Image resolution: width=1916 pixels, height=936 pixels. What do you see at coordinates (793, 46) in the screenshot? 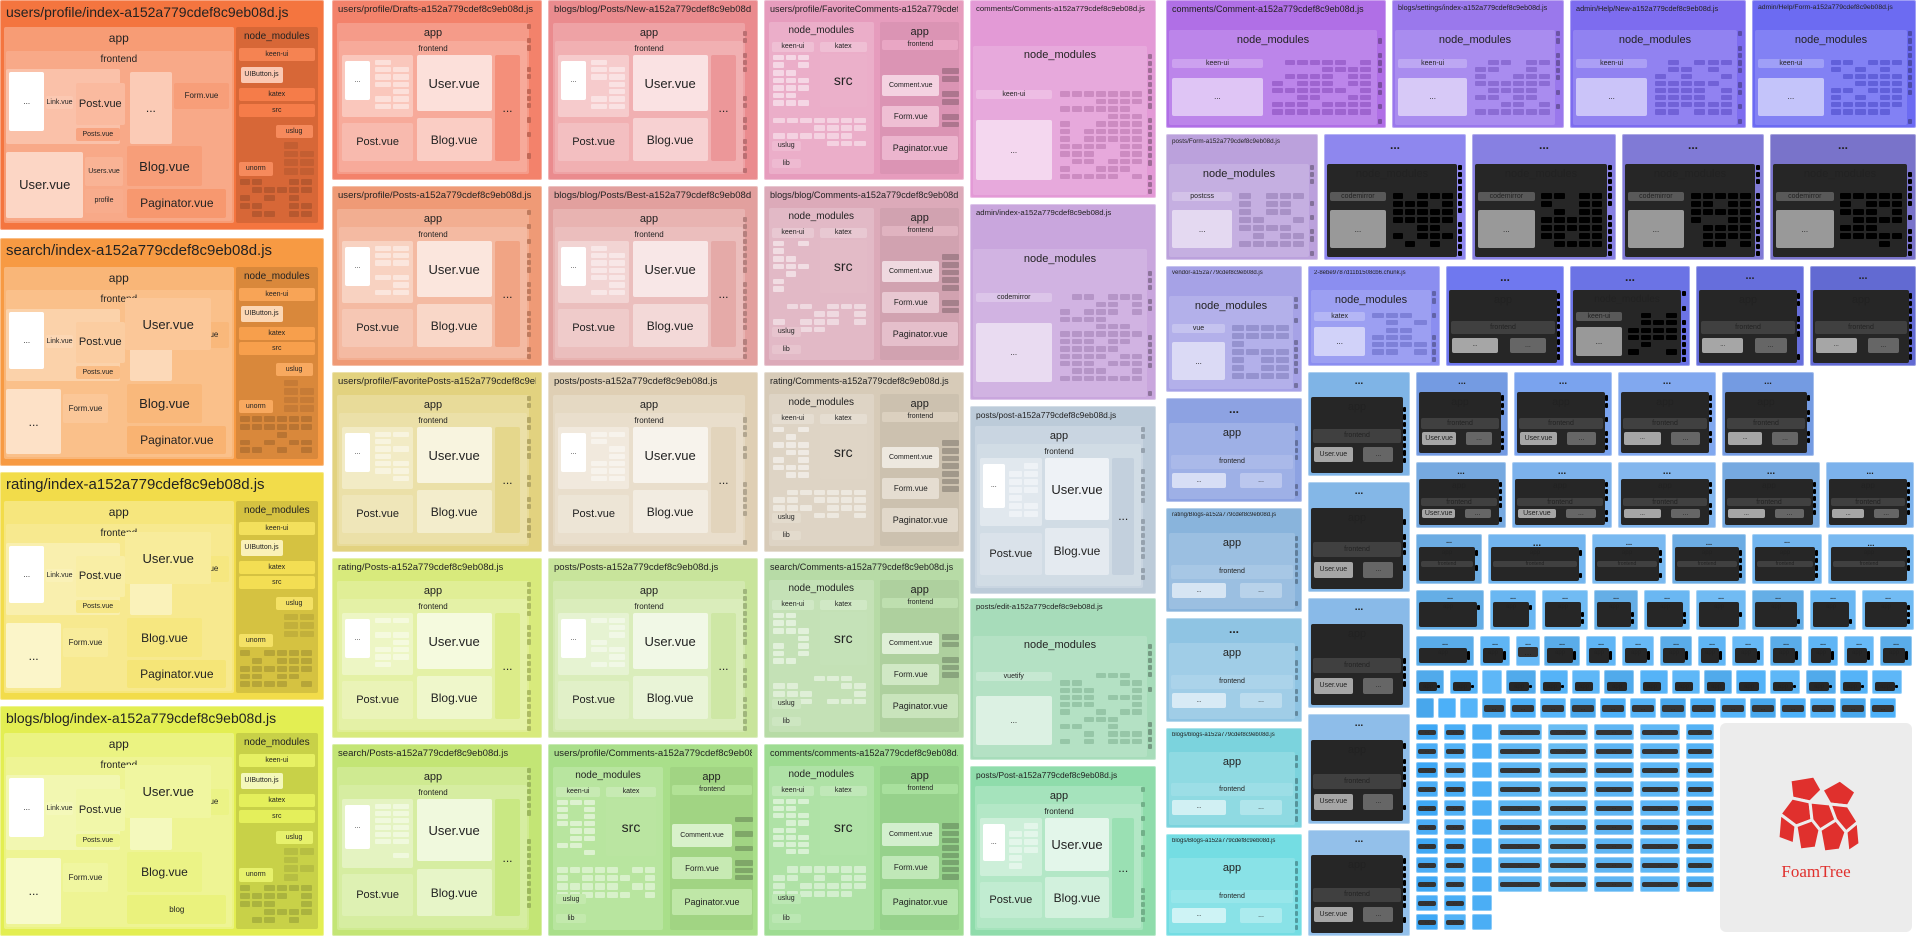
I see `keen-ui-module: keen-ui` at bounding box center [793, 46].